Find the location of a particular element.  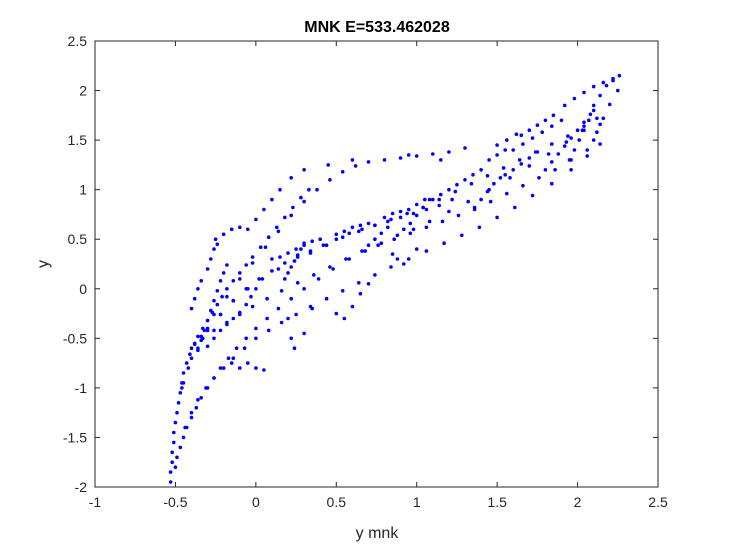

y-tick-label: -1.5 is located at coordinates (75, 437).